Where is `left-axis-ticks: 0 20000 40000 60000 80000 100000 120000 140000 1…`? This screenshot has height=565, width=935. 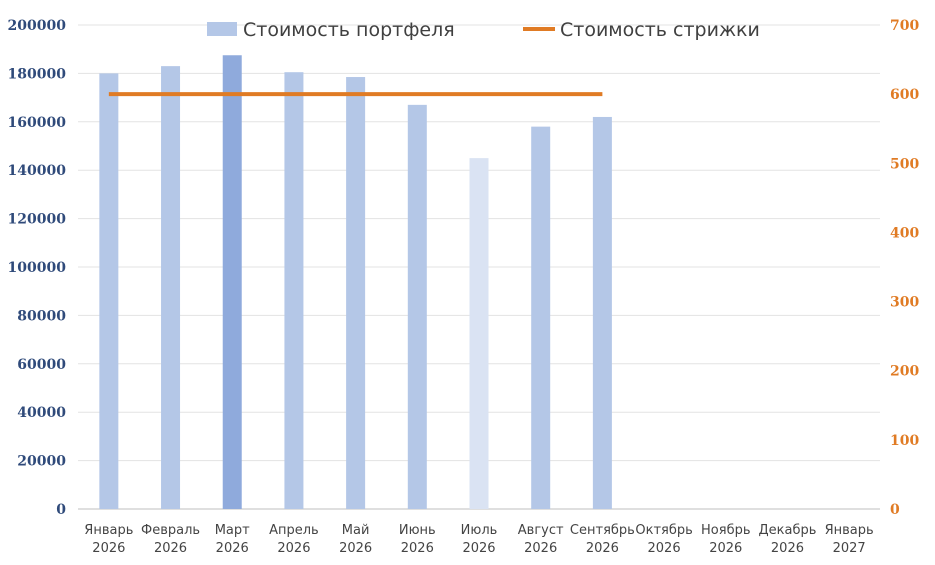
left-axis-ticks: 0 20000 40000 60000 80000 100000 120000 140000 1… is located at coordinates (37, 268).